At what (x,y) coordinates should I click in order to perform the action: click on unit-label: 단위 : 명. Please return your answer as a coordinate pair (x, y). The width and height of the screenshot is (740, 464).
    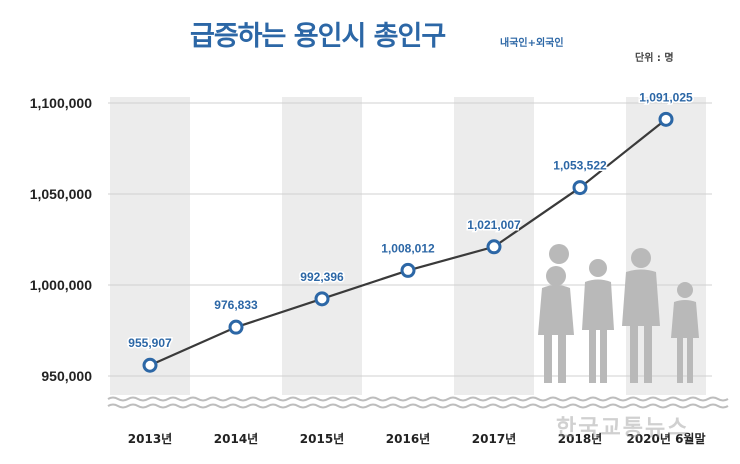
    Looking at the image, I should click on (654, 58).